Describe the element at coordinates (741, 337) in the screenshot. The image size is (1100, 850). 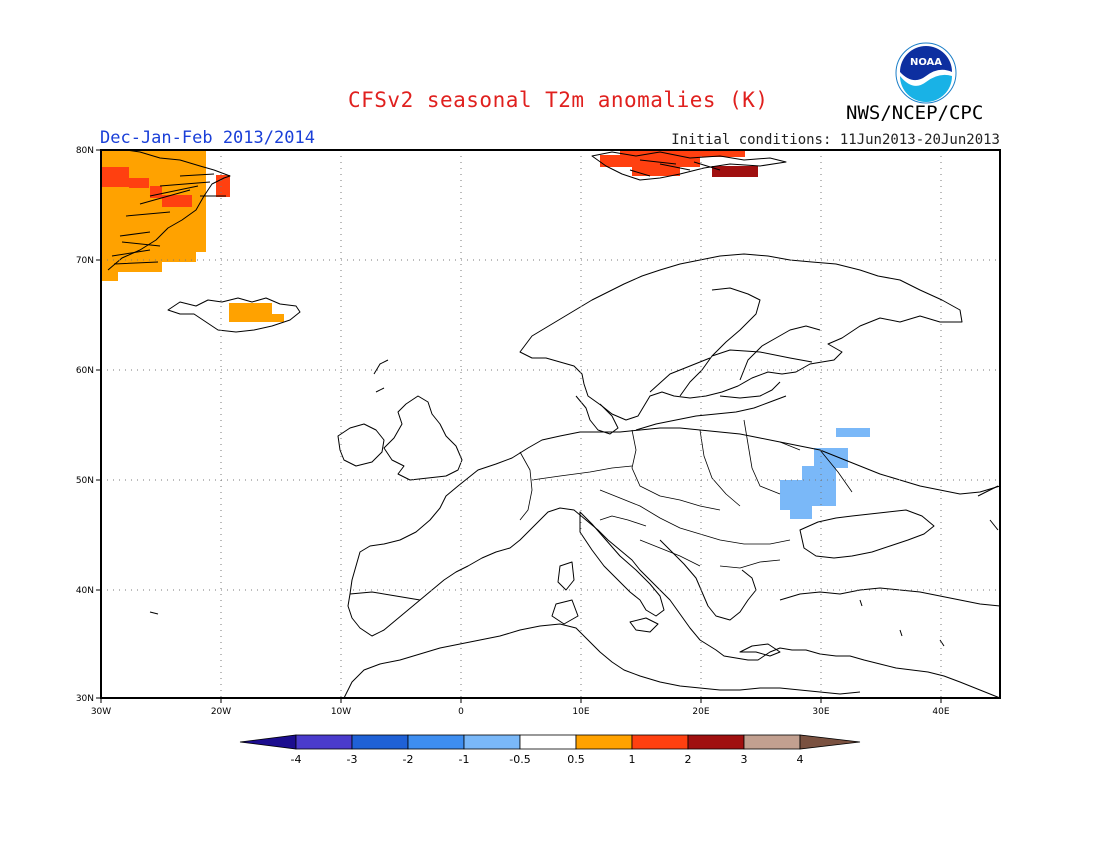
I see `scandinavia-outline` at that location.